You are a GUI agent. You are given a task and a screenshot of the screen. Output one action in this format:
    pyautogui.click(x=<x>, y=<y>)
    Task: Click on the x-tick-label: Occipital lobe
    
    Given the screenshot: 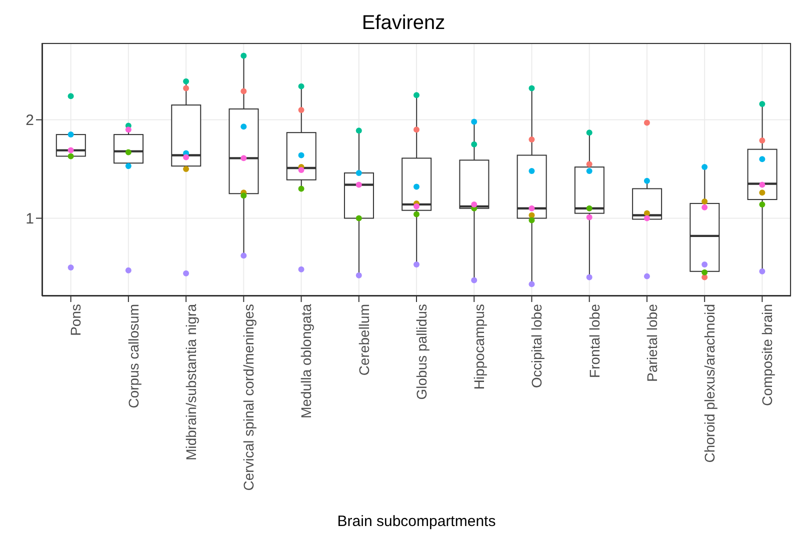 What is the action you would take?
    pyautogui.click(x=536, y=346)
    